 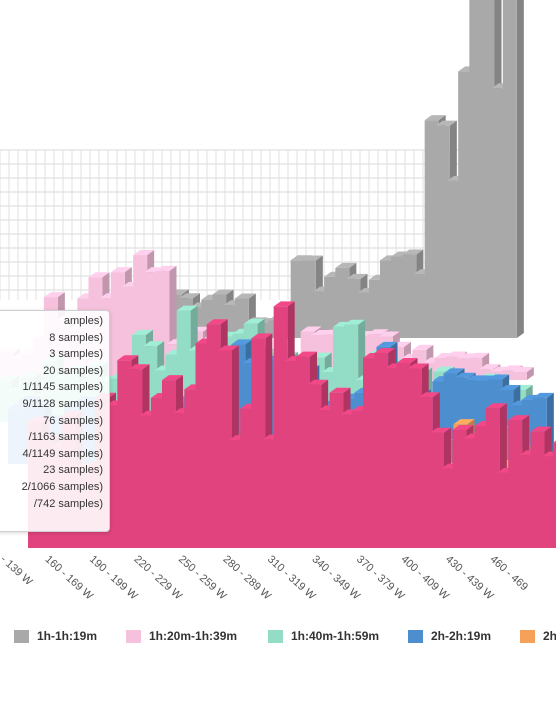 What do you see at coordinates (73, 370) in the screenshot?
I see `tooltip-row: 20 samples)` at bounding box center [73, 370].